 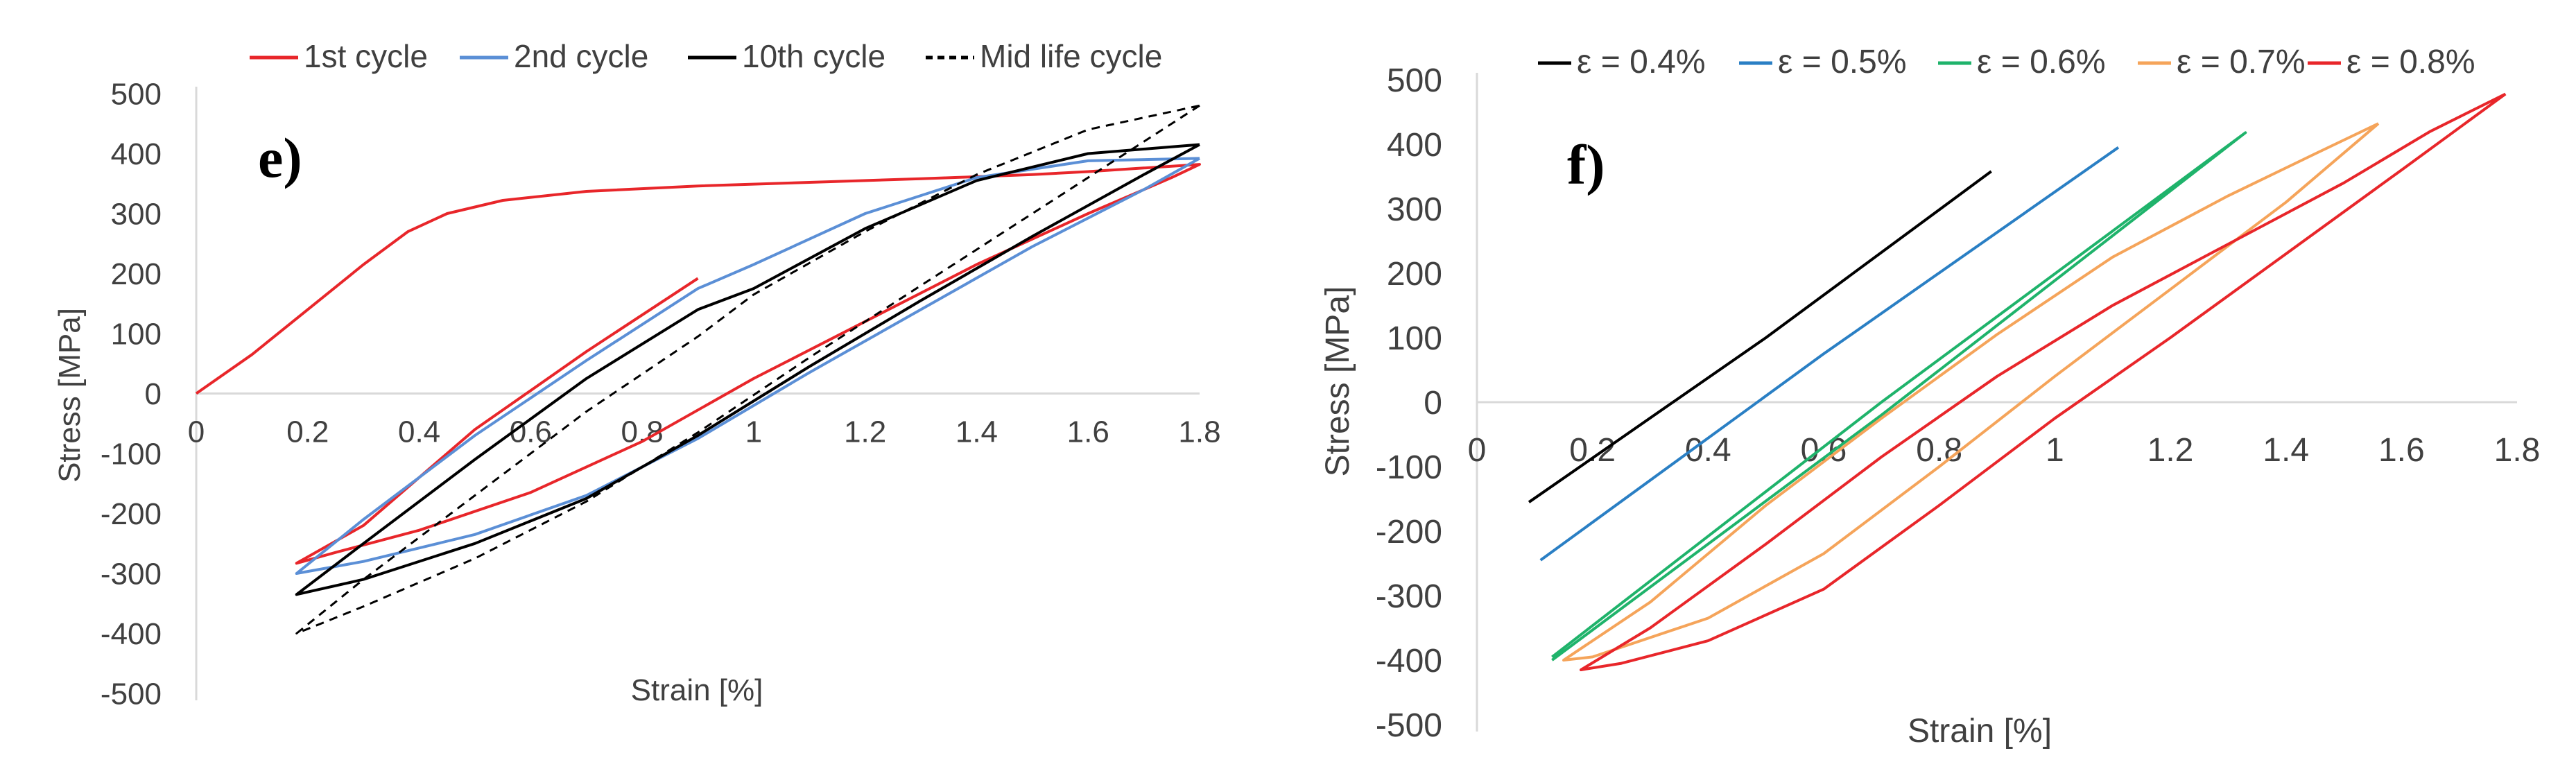 I want to click on legend-label: ε = 0.4%, so click(x=1641, y=62).